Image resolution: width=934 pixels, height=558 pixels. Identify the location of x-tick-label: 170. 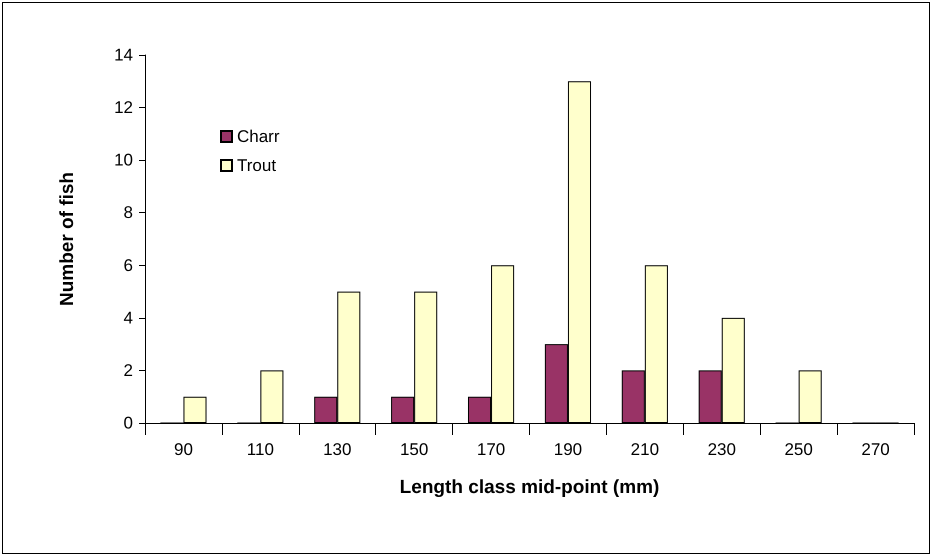
(491, 449).